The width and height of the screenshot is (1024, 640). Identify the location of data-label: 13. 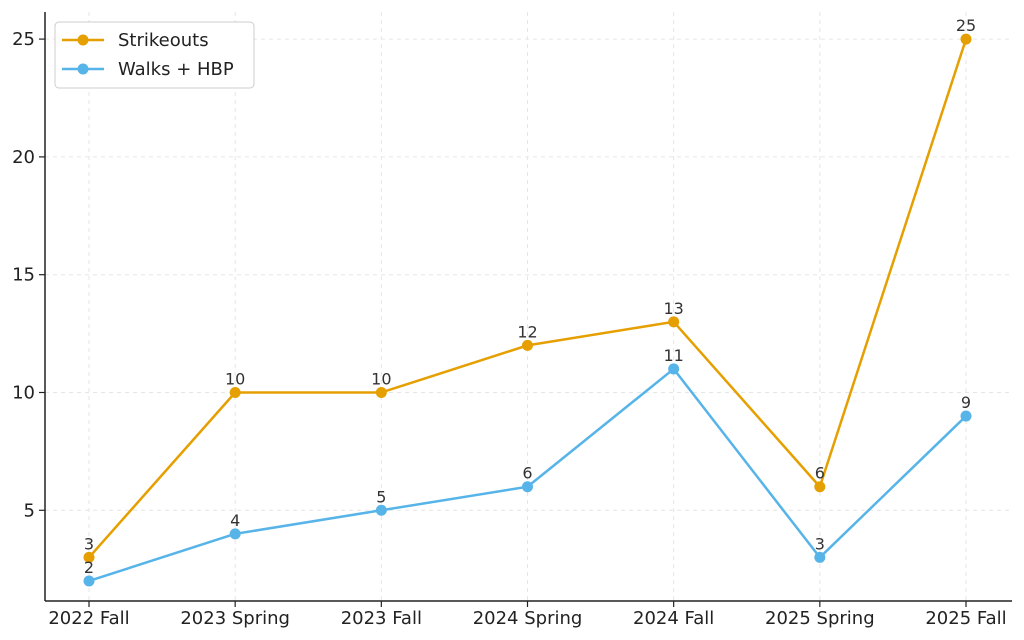
(673, 308).